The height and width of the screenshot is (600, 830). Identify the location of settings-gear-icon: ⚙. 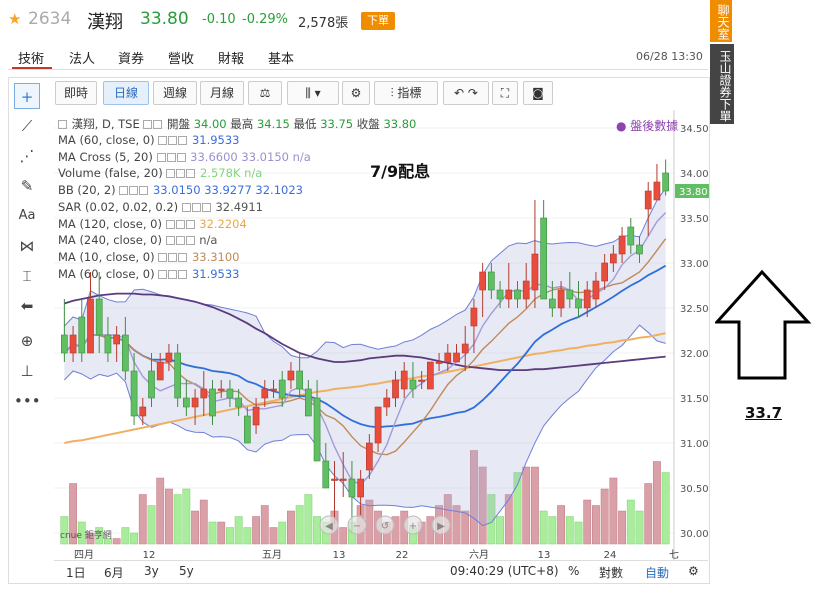
(356, 93).